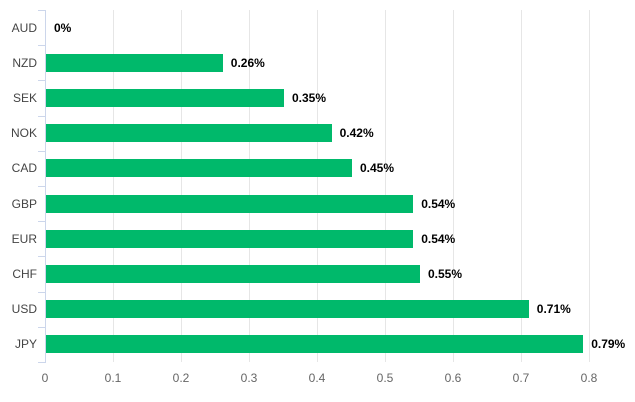 The image size is (635, 402). Describe the element at coordinates (24, 62) in the screenshot. I see `category-label: NZD` at that location.